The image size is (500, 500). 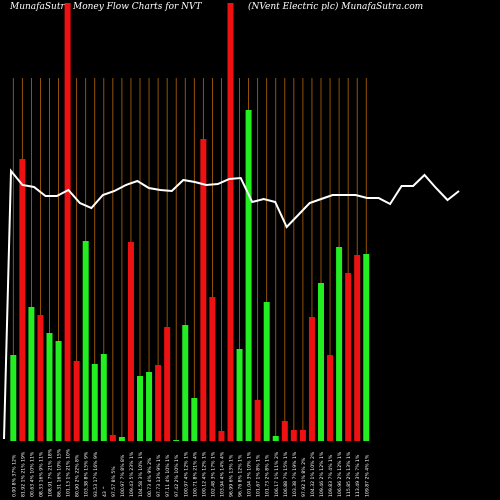 What do you see at coordinates (123, 475) in the screenshot?
I see `x-tick-label: 100.97 7% 8% 8%` at bounding box center [123, 475].